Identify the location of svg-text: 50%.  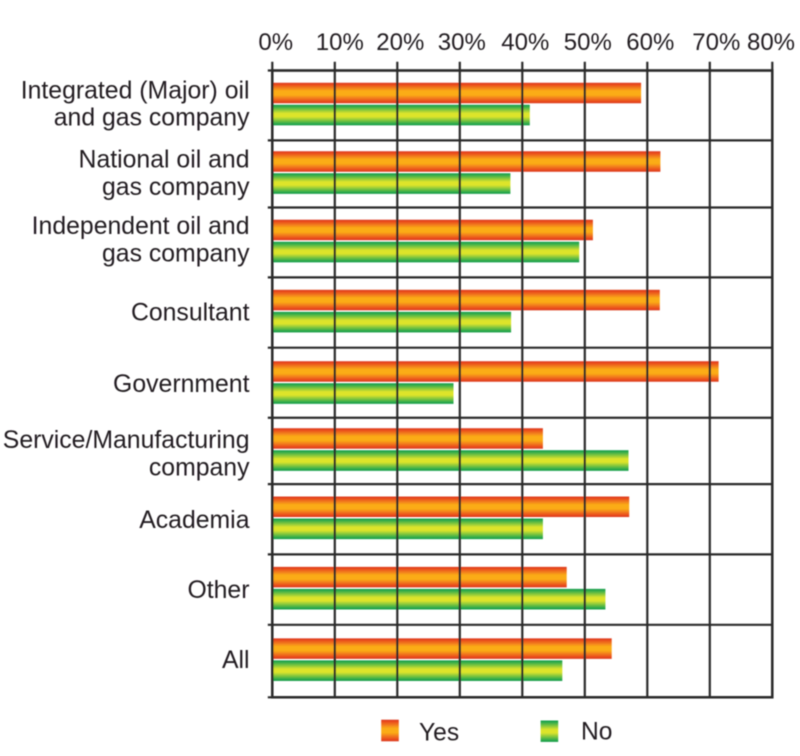
(588, 42).